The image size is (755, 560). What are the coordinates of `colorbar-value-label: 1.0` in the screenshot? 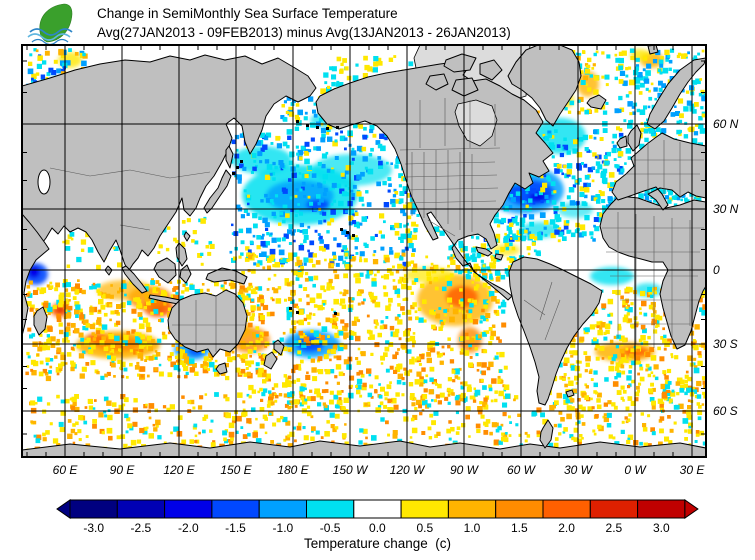 It's located at (472, 528).